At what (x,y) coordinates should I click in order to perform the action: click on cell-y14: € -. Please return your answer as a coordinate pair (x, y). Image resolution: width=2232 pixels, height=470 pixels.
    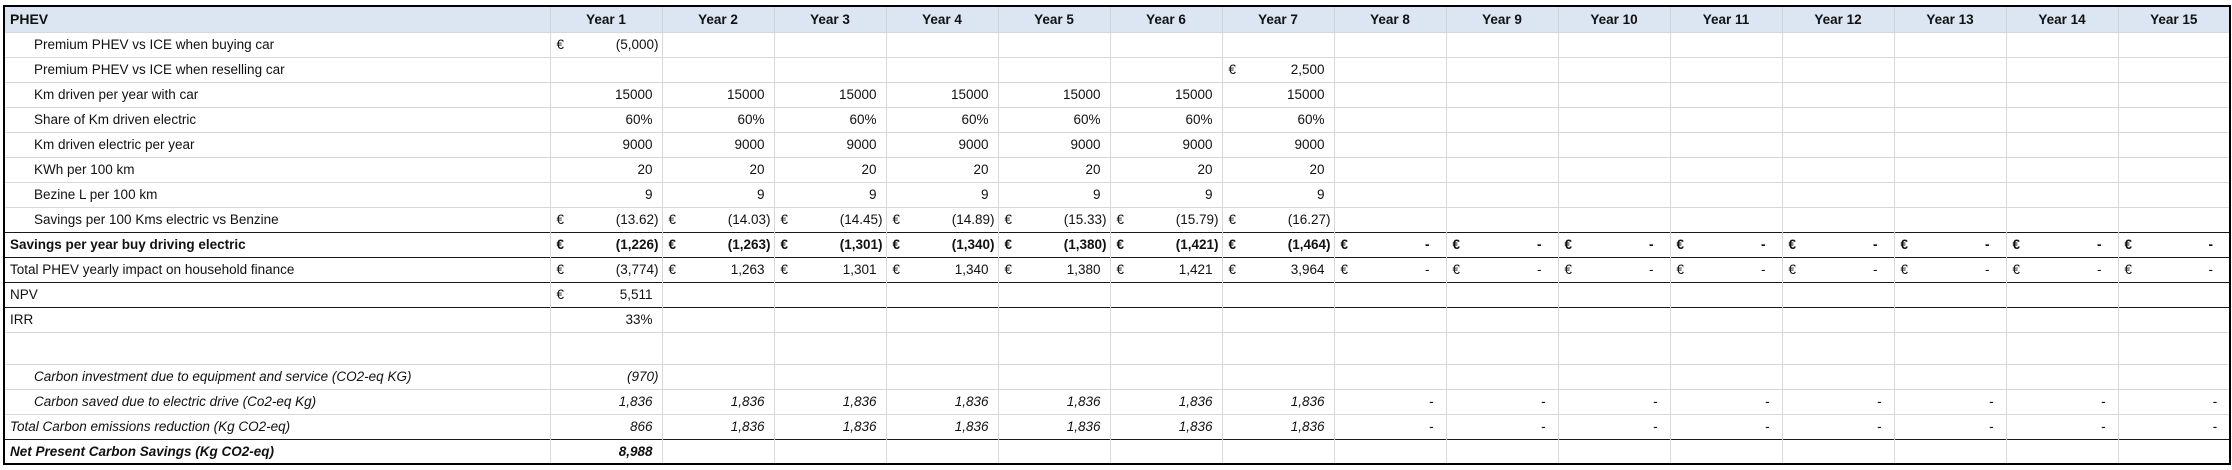
    Looking at the image, I should click on (2061, 244).